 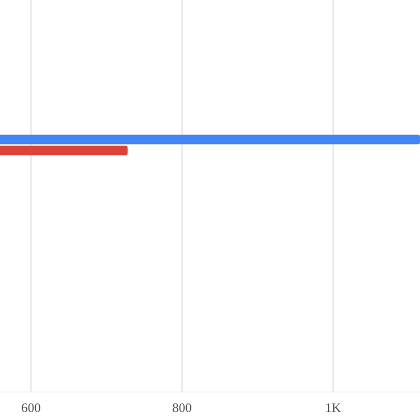 What do you see at coordinates (333, 407) in the screenshot?
I see `x-tick-label: 1K` at bounding box center [333, 407].